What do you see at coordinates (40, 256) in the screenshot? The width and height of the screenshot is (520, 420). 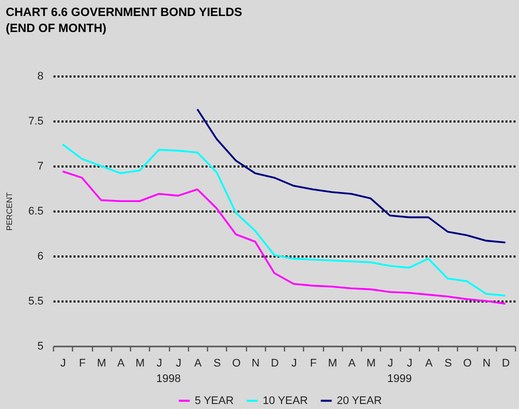 I see `y-tick-label: 6` at bounding box center [40, 256].